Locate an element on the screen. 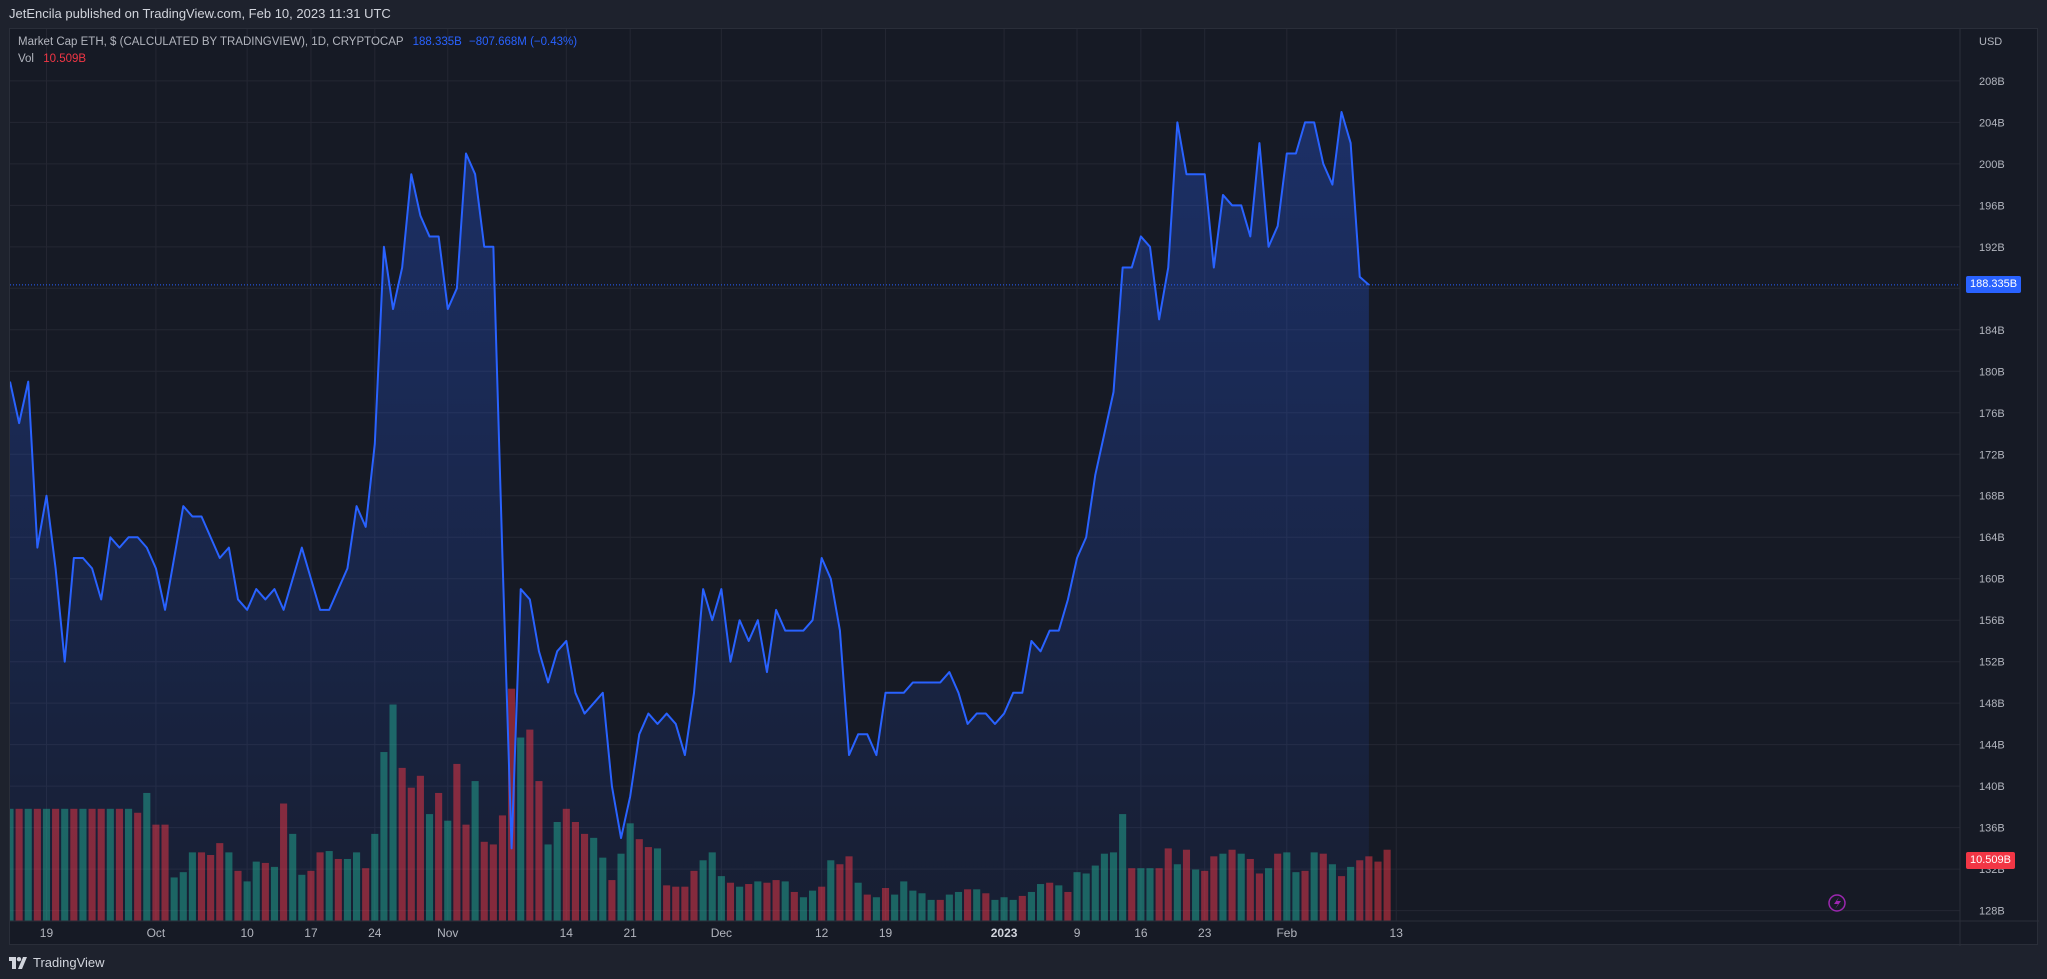 This screenshot has height=979, width=2047. lightning-icon is located at coordinates (1837, 903).